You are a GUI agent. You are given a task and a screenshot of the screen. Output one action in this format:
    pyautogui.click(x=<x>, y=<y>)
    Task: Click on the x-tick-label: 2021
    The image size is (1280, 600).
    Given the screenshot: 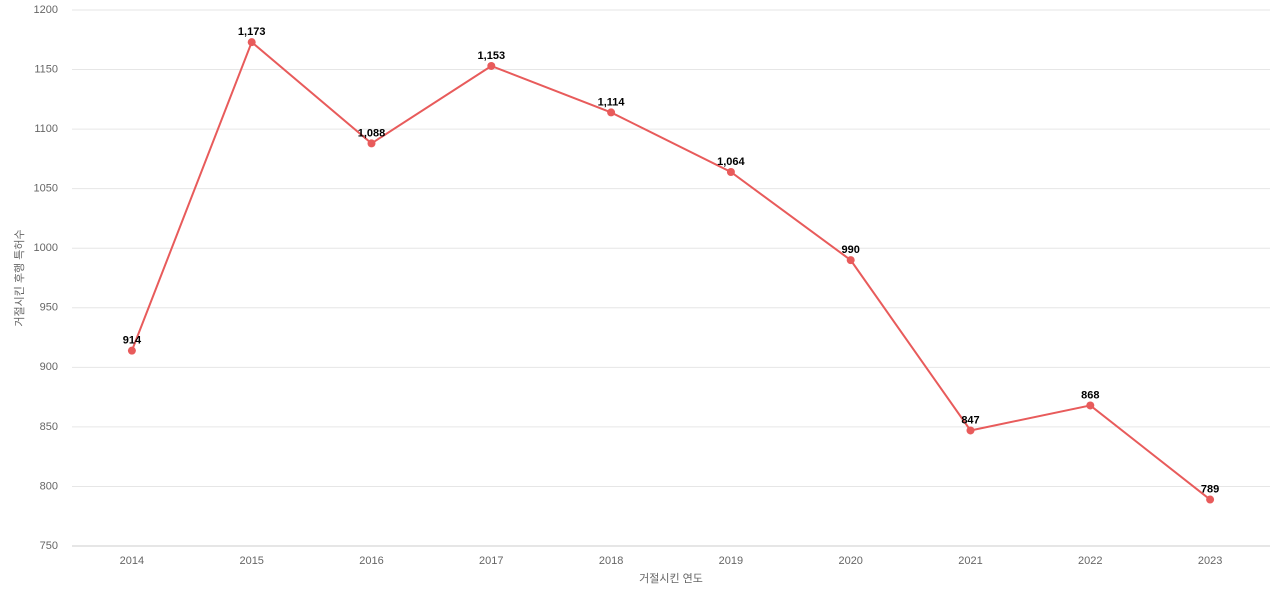 What is the action you would take?
    pyautogui.click(x=970, y=561)
    